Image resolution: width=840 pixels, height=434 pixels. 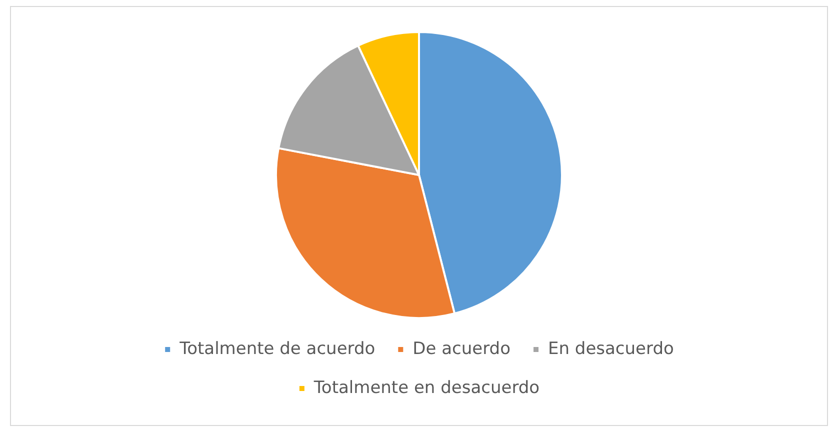 What do you see at coordinates (611, 348) in the screenshot?
I see `legend-label: En desacuerdo` at bounding box center [611, 348].